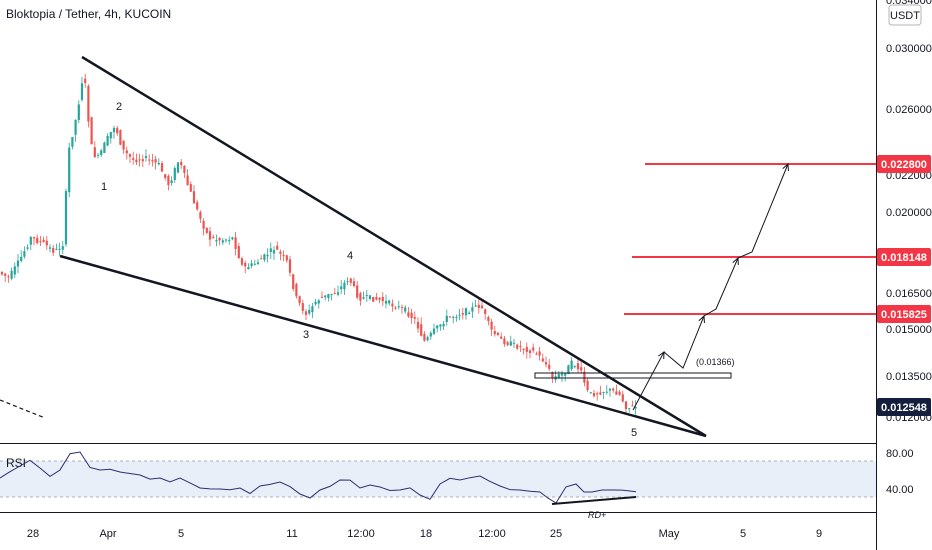 Image resolution: width=932 pixels, height=550 pixels. What do you see at coordinates (909, 213) in the screenshot?
I see `y-tick-label: 0.020000` at bounding box center [909, 213].